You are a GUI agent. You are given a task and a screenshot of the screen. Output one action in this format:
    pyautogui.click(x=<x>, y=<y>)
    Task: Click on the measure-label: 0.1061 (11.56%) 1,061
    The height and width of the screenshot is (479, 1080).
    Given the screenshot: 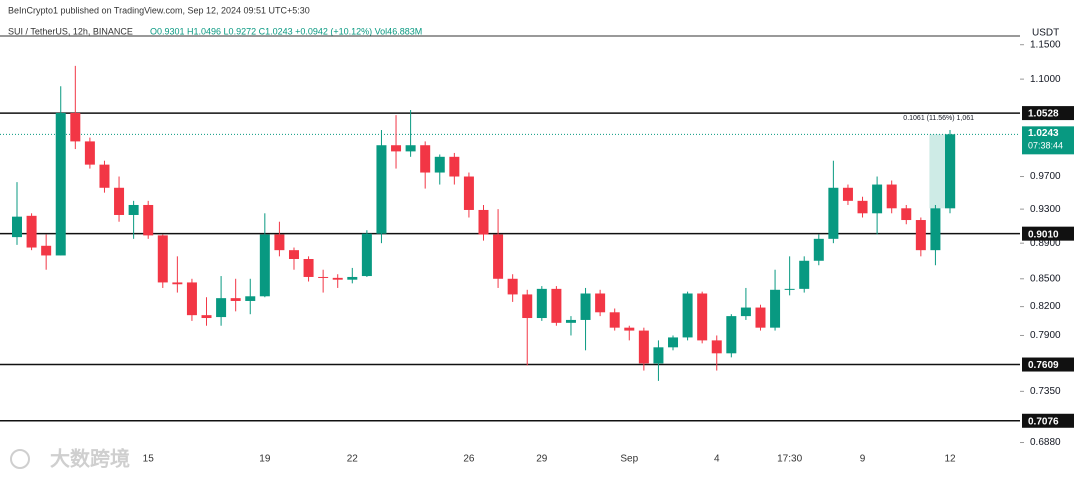 What is the action you would take?
    pyautogui.click(x=938, y=118)
    